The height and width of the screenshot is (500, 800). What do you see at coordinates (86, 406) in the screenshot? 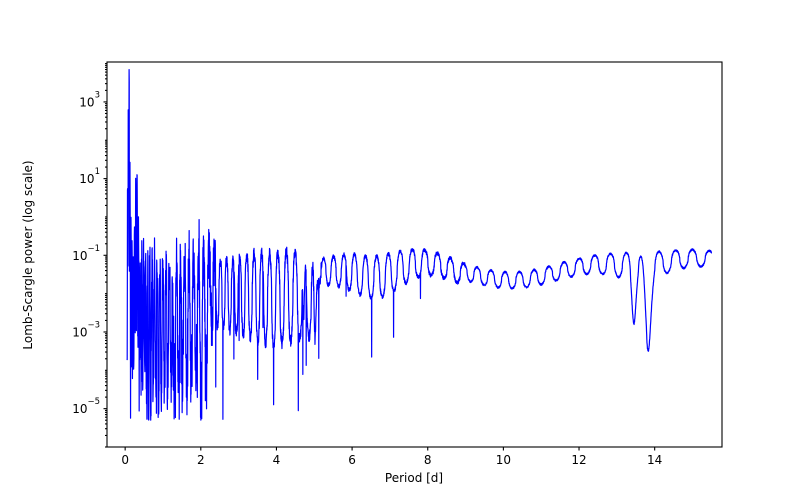
I see `y-tick-label: 10⁻⁵` at bounding box center [86, 406].